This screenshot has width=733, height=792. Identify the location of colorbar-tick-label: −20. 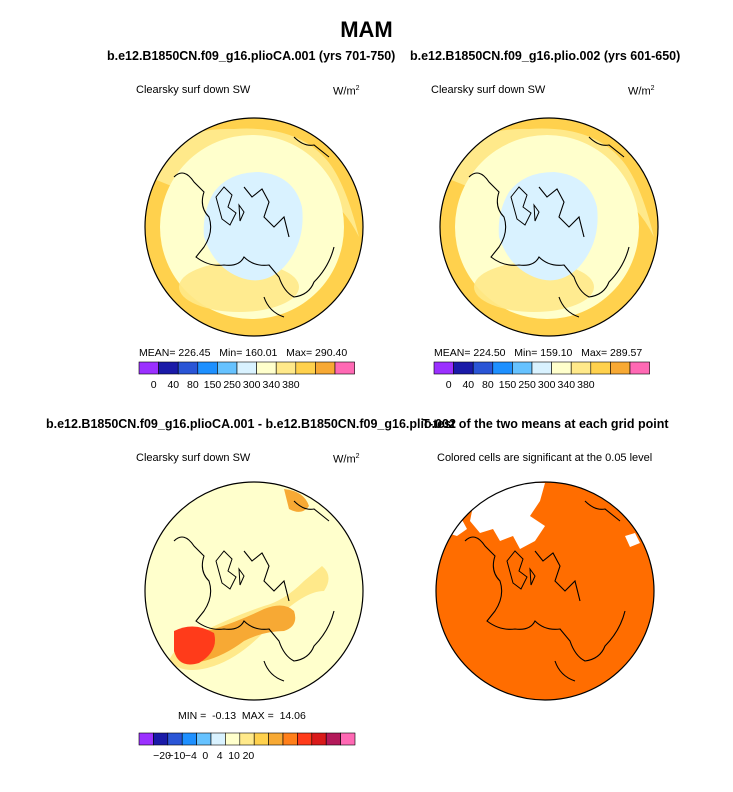
(162, 756).